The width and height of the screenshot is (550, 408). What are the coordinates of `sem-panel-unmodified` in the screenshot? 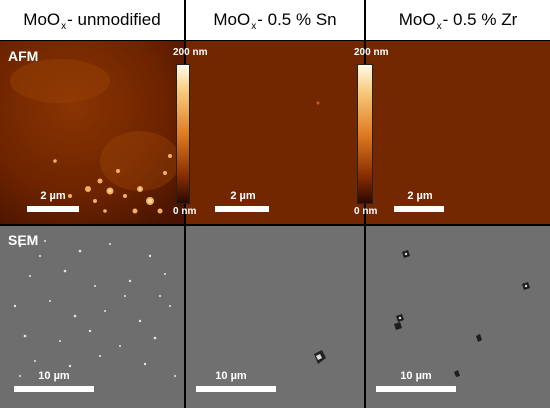 It's located at (92, 317).